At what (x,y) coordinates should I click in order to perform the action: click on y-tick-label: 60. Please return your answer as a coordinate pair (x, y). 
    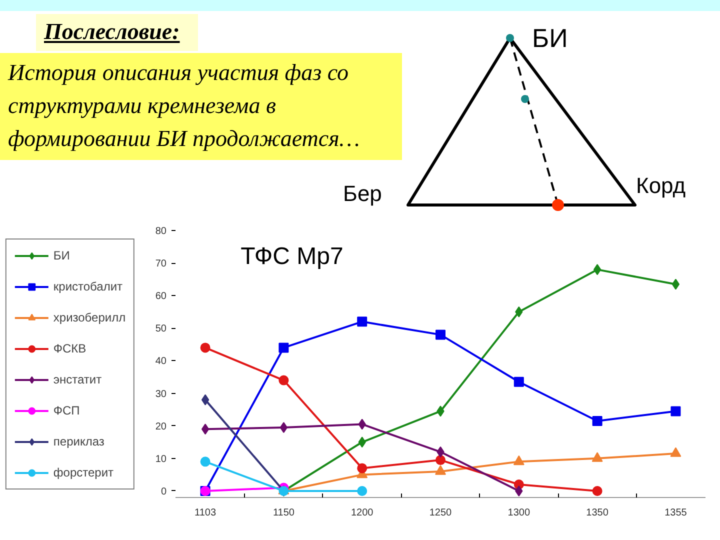
    Looking at the image, I should click on (161, 296).